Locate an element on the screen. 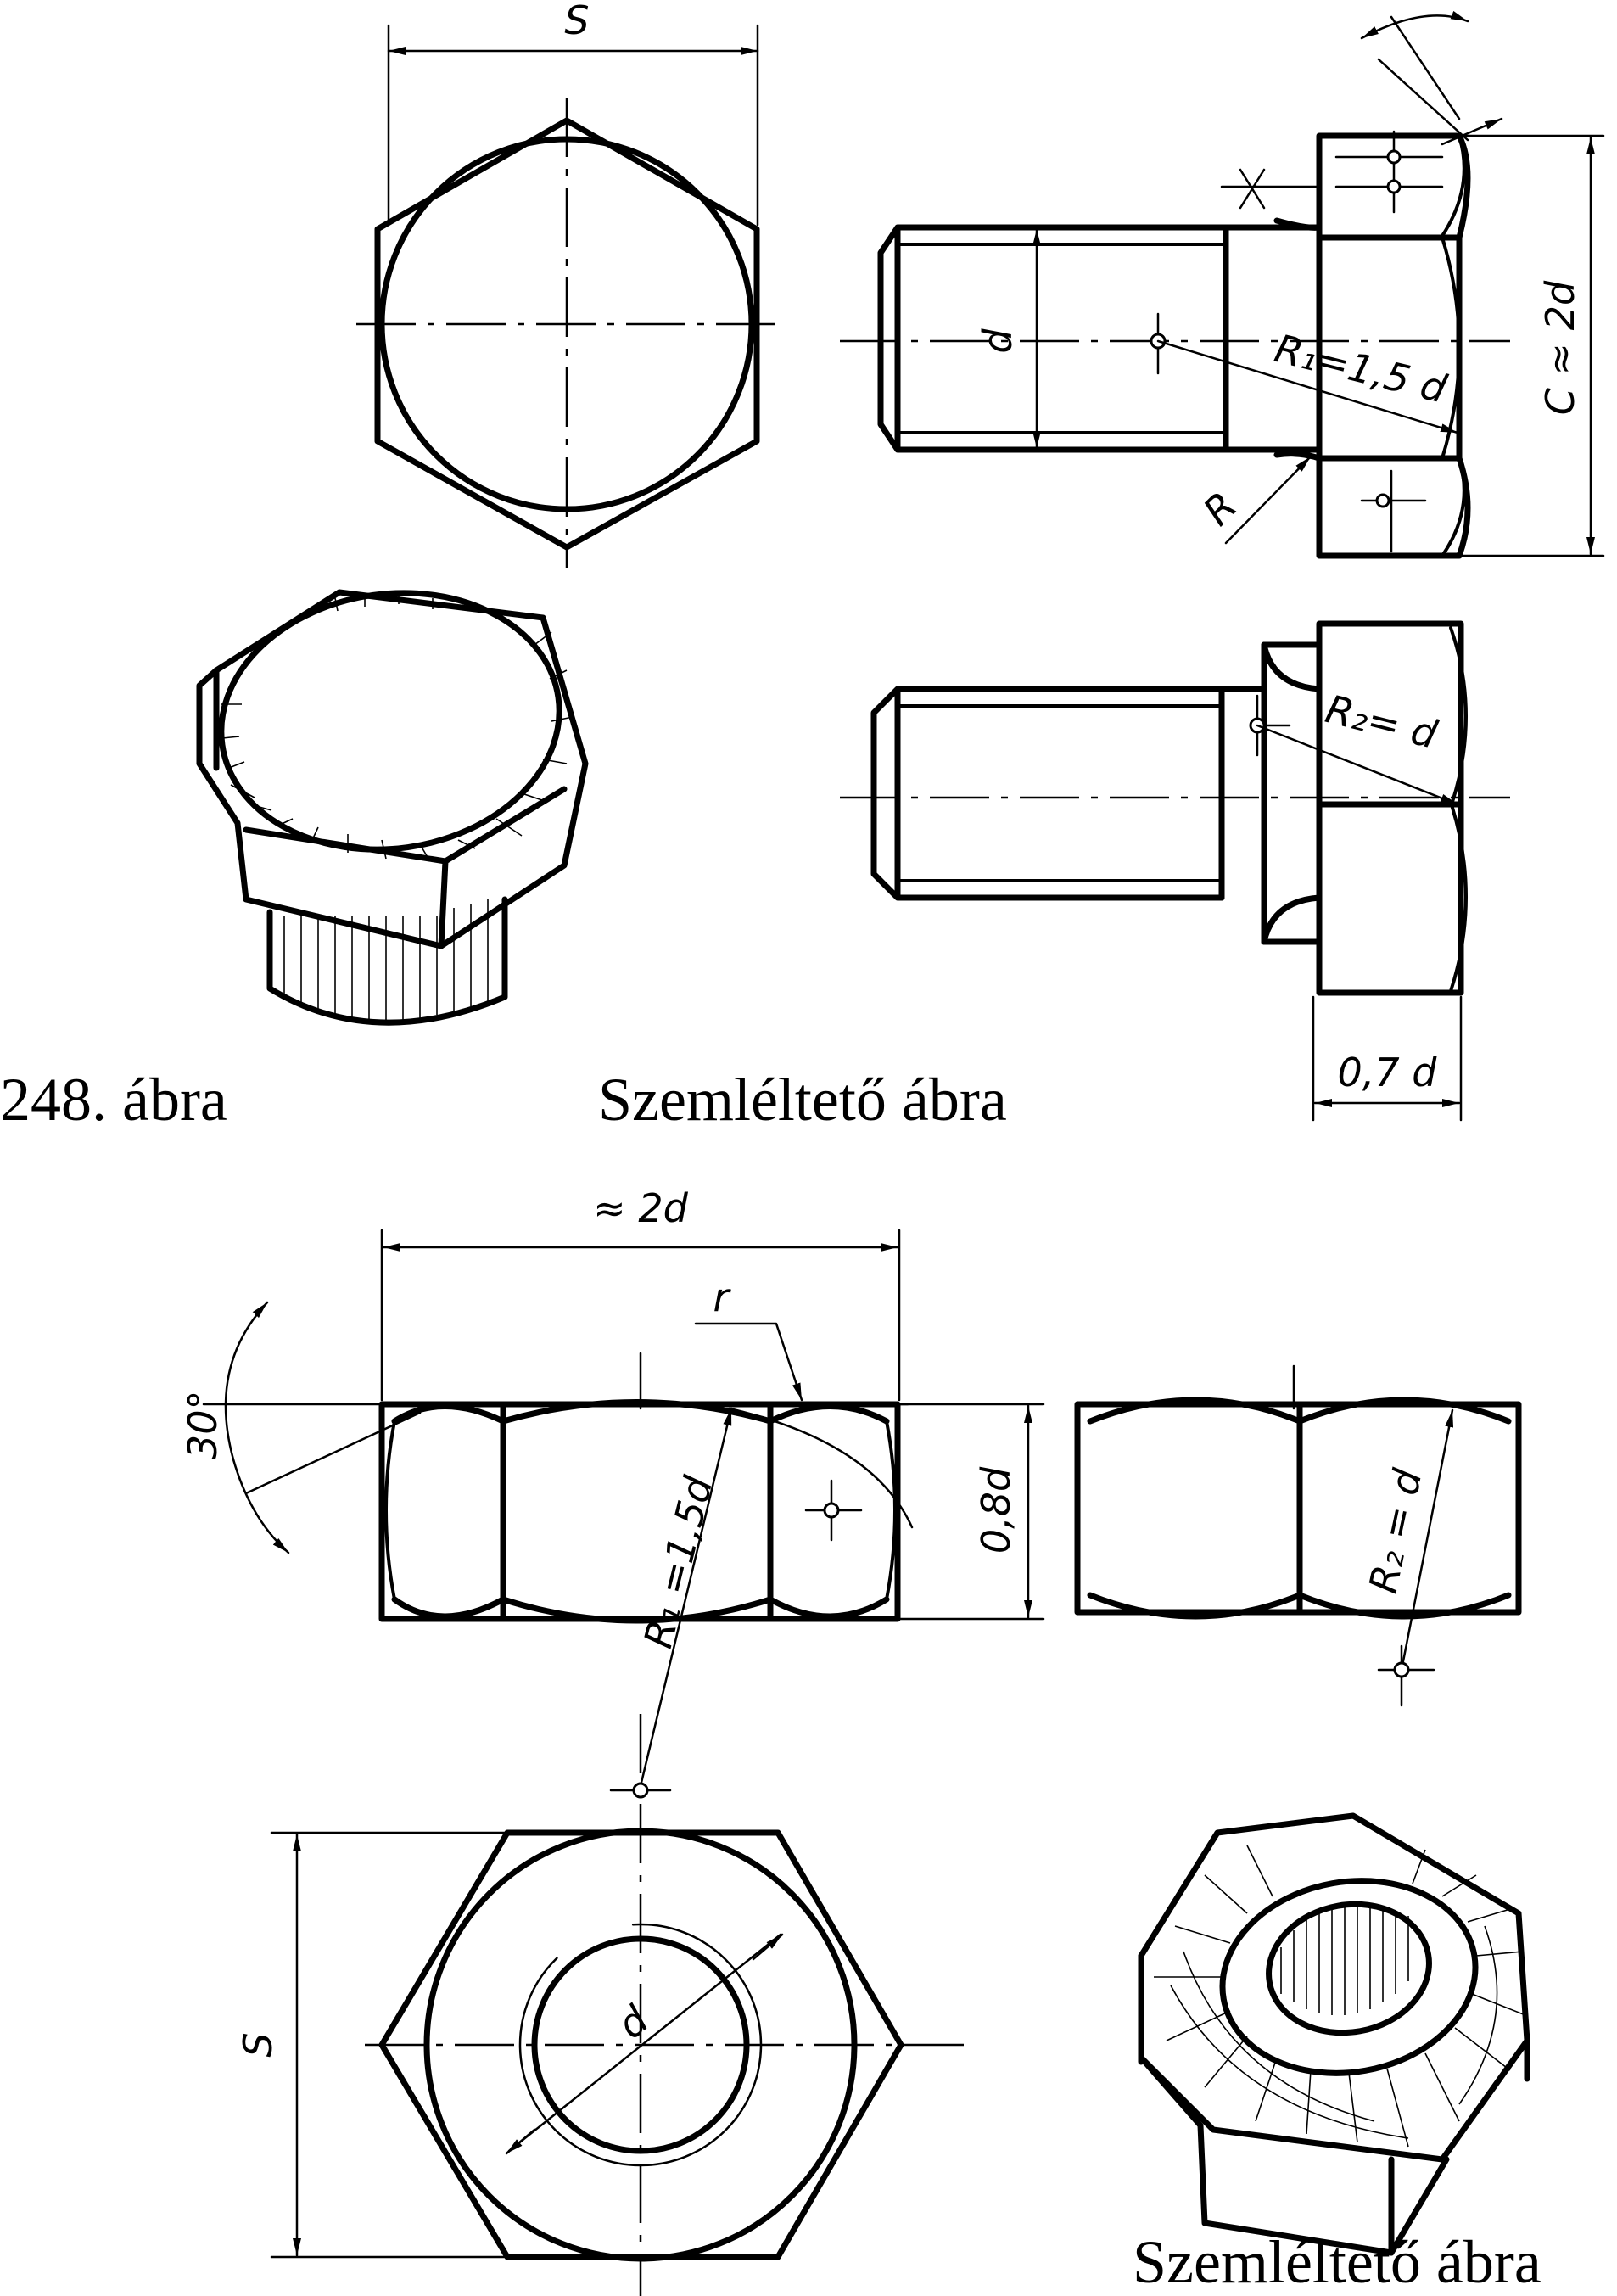 This screenshot has height=2296, width=1617. nut-pictorial is located at coordinates (1334, 2034).